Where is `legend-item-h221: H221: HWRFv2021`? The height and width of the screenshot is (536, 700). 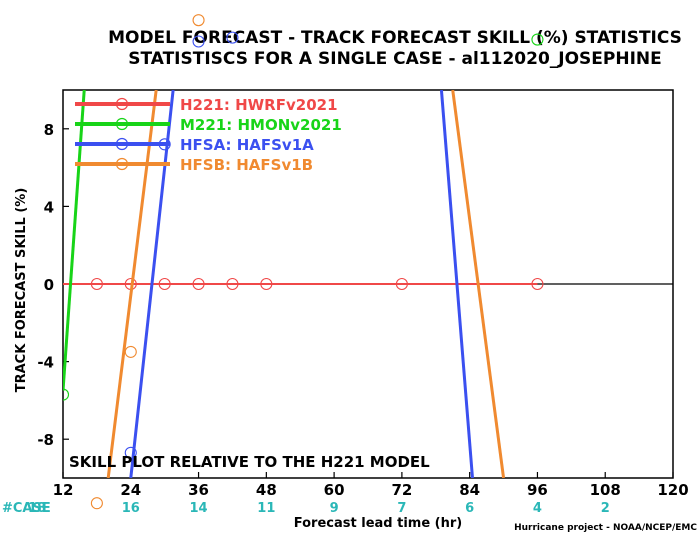 legend-item-h221: H221: HWRFv2021 is located at coordinates (206, 105).